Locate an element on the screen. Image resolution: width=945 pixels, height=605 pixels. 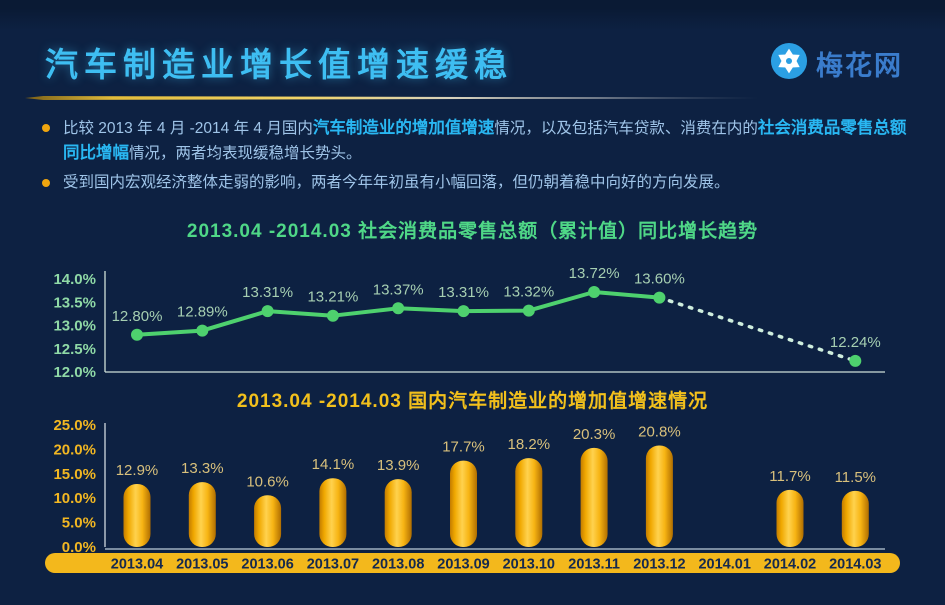
x-category-label: 2014.03 is located at coordinates (855, 565).